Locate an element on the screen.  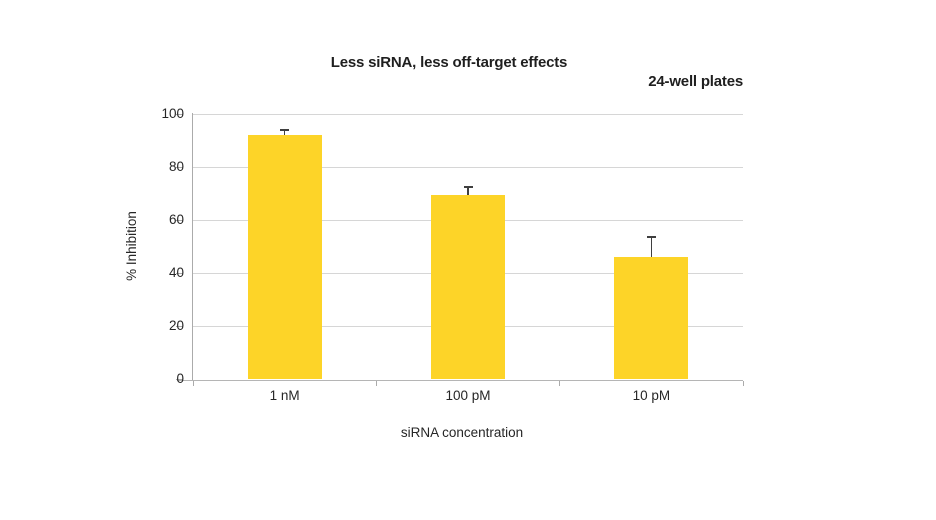
x-category-label: 10 pM is located at coordinates (651, 395).